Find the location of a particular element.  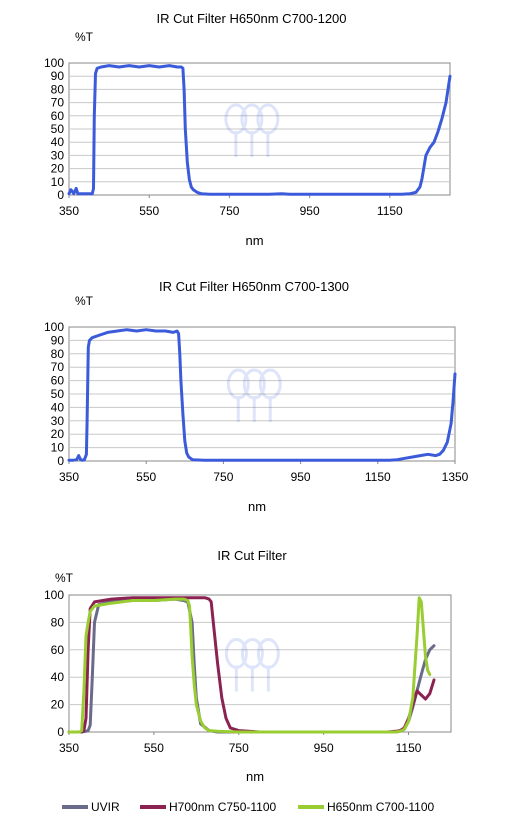

chart-title: IR Cut Filter is located at coordinates (252, 555).